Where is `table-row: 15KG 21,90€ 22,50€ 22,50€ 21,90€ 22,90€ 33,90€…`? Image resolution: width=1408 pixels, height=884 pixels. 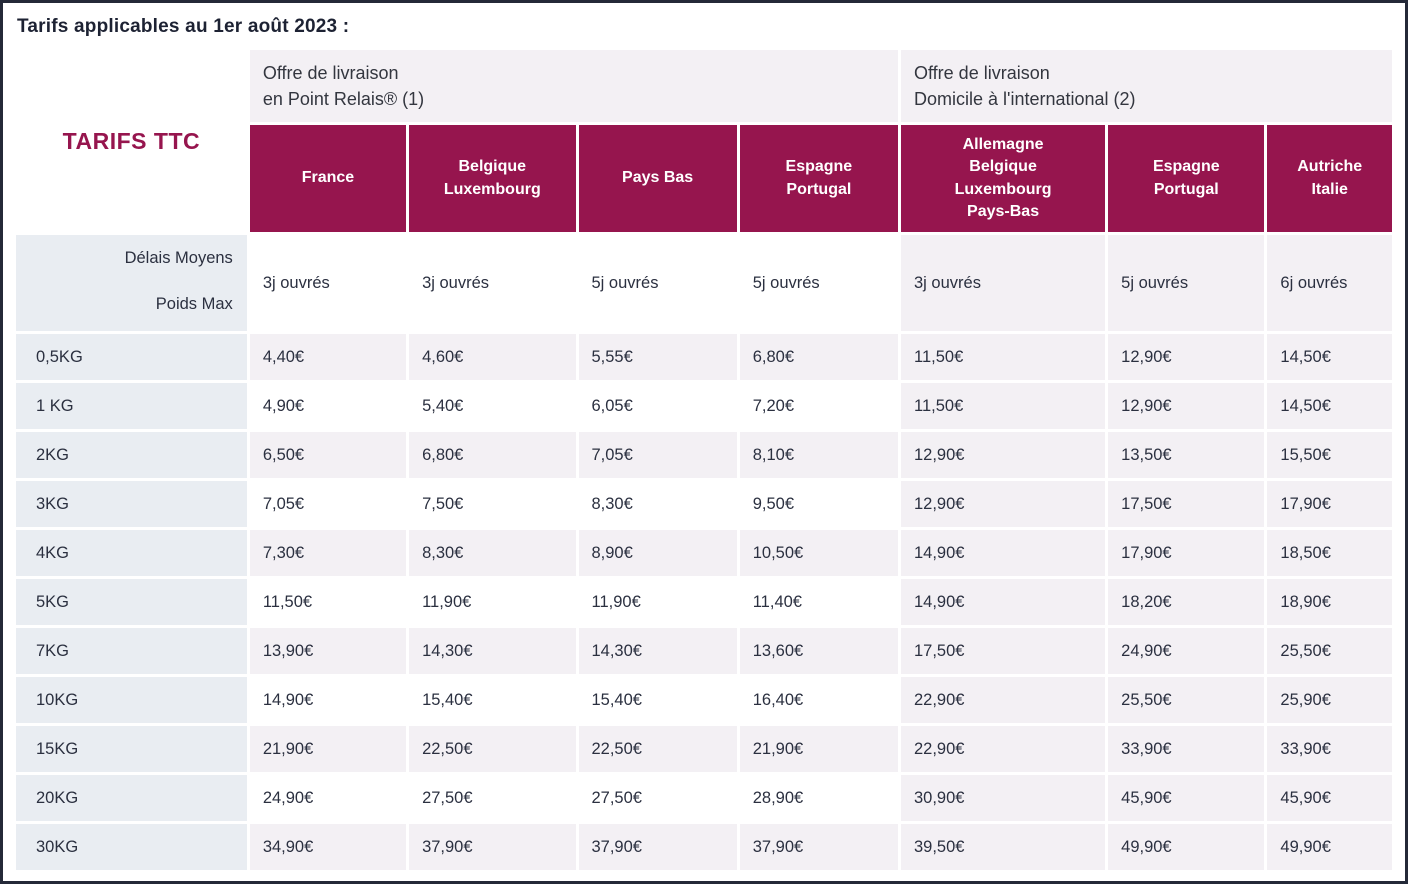 table-row: 15KG 21,90€ 22,50€ 22,50€ 21,90€ 22,90€ 33,90€… is located at coordinates (704, 749).